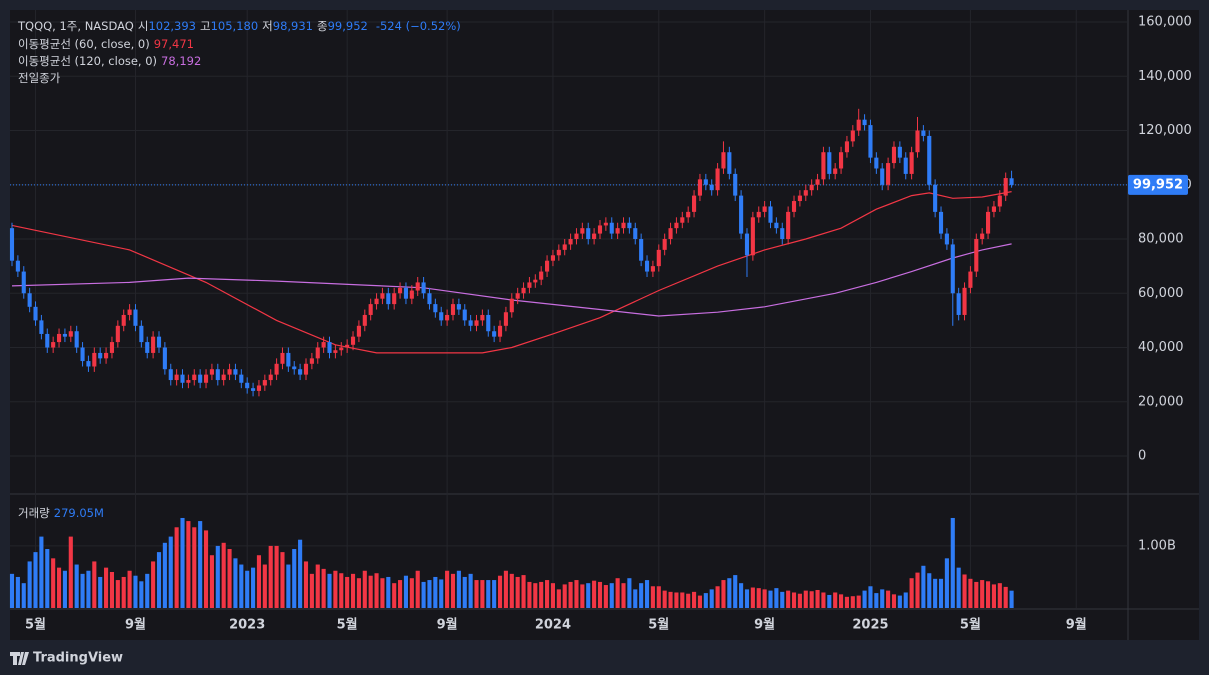 This screenshot has width=1209, height=675. Describe the element at coordinates (553, 625) in the screenshot. I see `x-tick-label: 2024` at that location.